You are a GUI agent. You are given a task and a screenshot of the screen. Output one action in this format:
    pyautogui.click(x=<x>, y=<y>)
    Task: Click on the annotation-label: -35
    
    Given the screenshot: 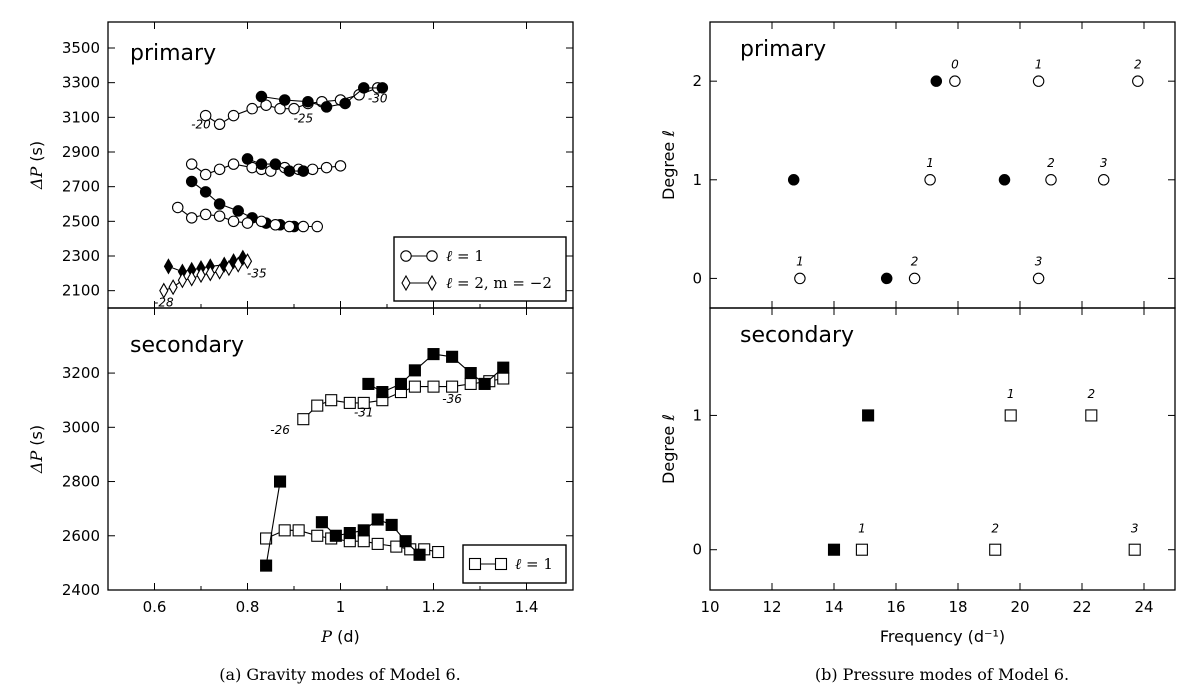 What is the action you would take?
    pyautogui.click(x=257, y=274)
    